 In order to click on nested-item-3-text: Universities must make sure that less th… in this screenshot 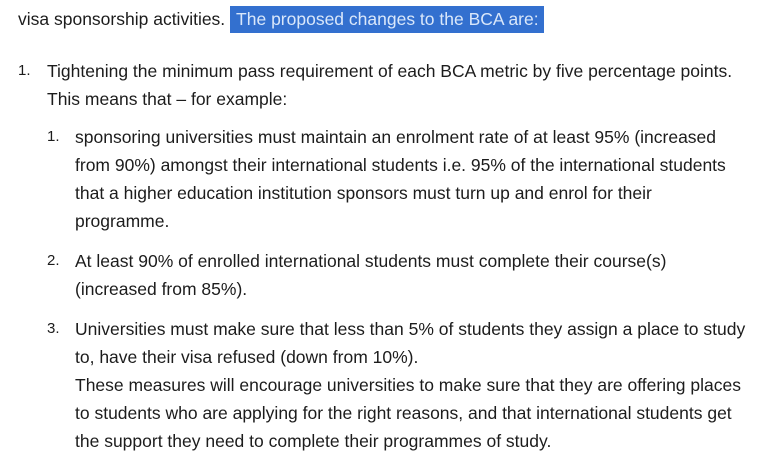, I will do `click(410, 343)`.